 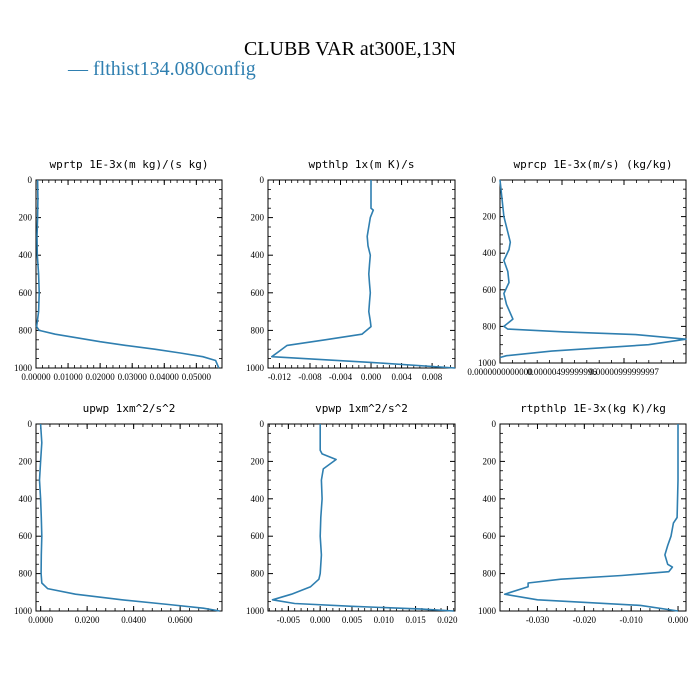 What do you see at coordinates (101, 377) in the screenshot?
I see `x-tick-label: 0.02000` at bounding box center [101, 377].